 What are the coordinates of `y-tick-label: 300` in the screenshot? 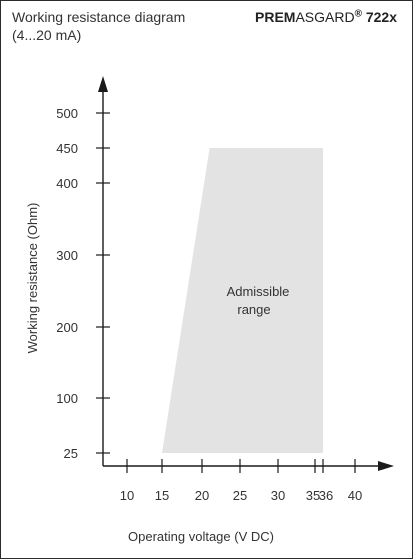 It's located at (67, 255).